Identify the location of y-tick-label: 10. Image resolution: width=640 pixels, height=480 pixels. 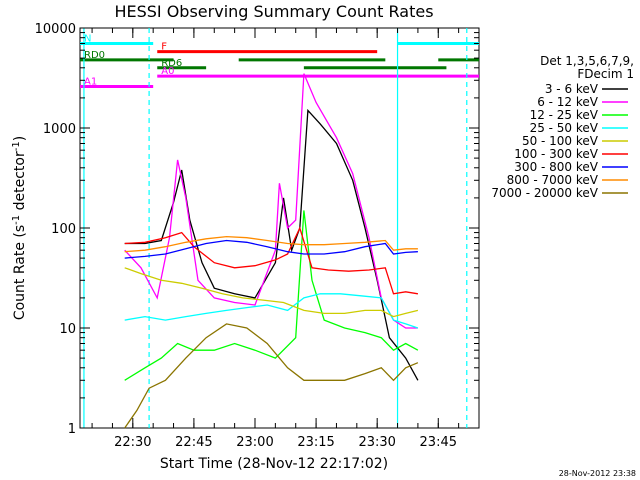
(67, 329).